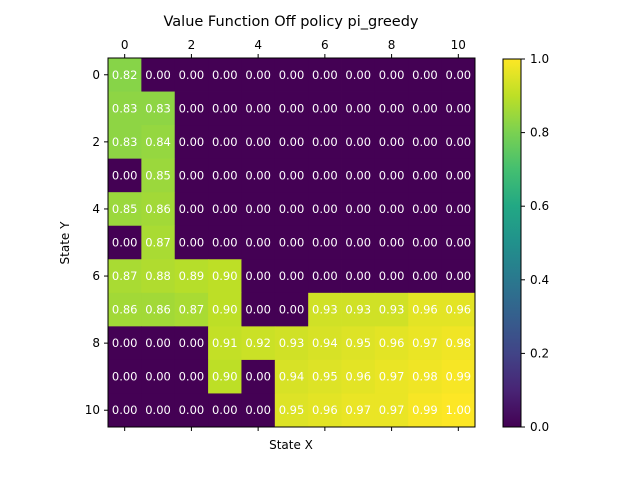 The image size is (640, 484). I want to click on x-tick-label: 2, so click(192, 45).